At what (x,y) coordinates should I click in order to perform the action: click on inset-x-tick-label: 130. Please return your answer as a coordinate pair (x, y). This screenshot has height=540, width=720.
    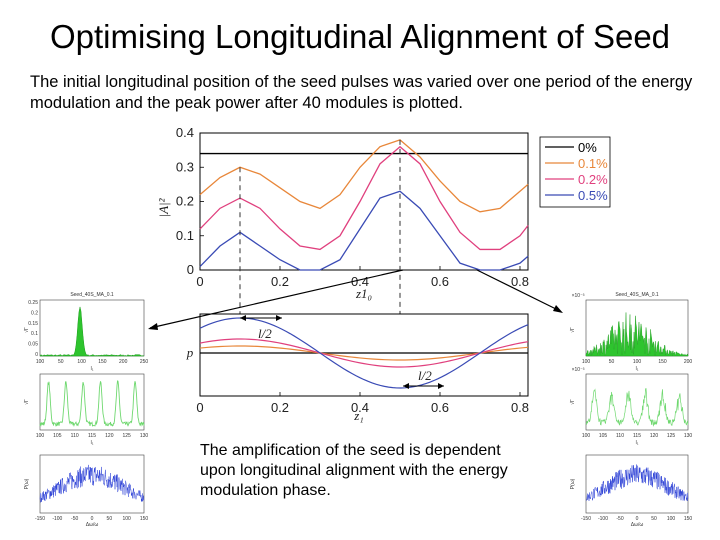
    Looking at the image, I should click on (144, 436).